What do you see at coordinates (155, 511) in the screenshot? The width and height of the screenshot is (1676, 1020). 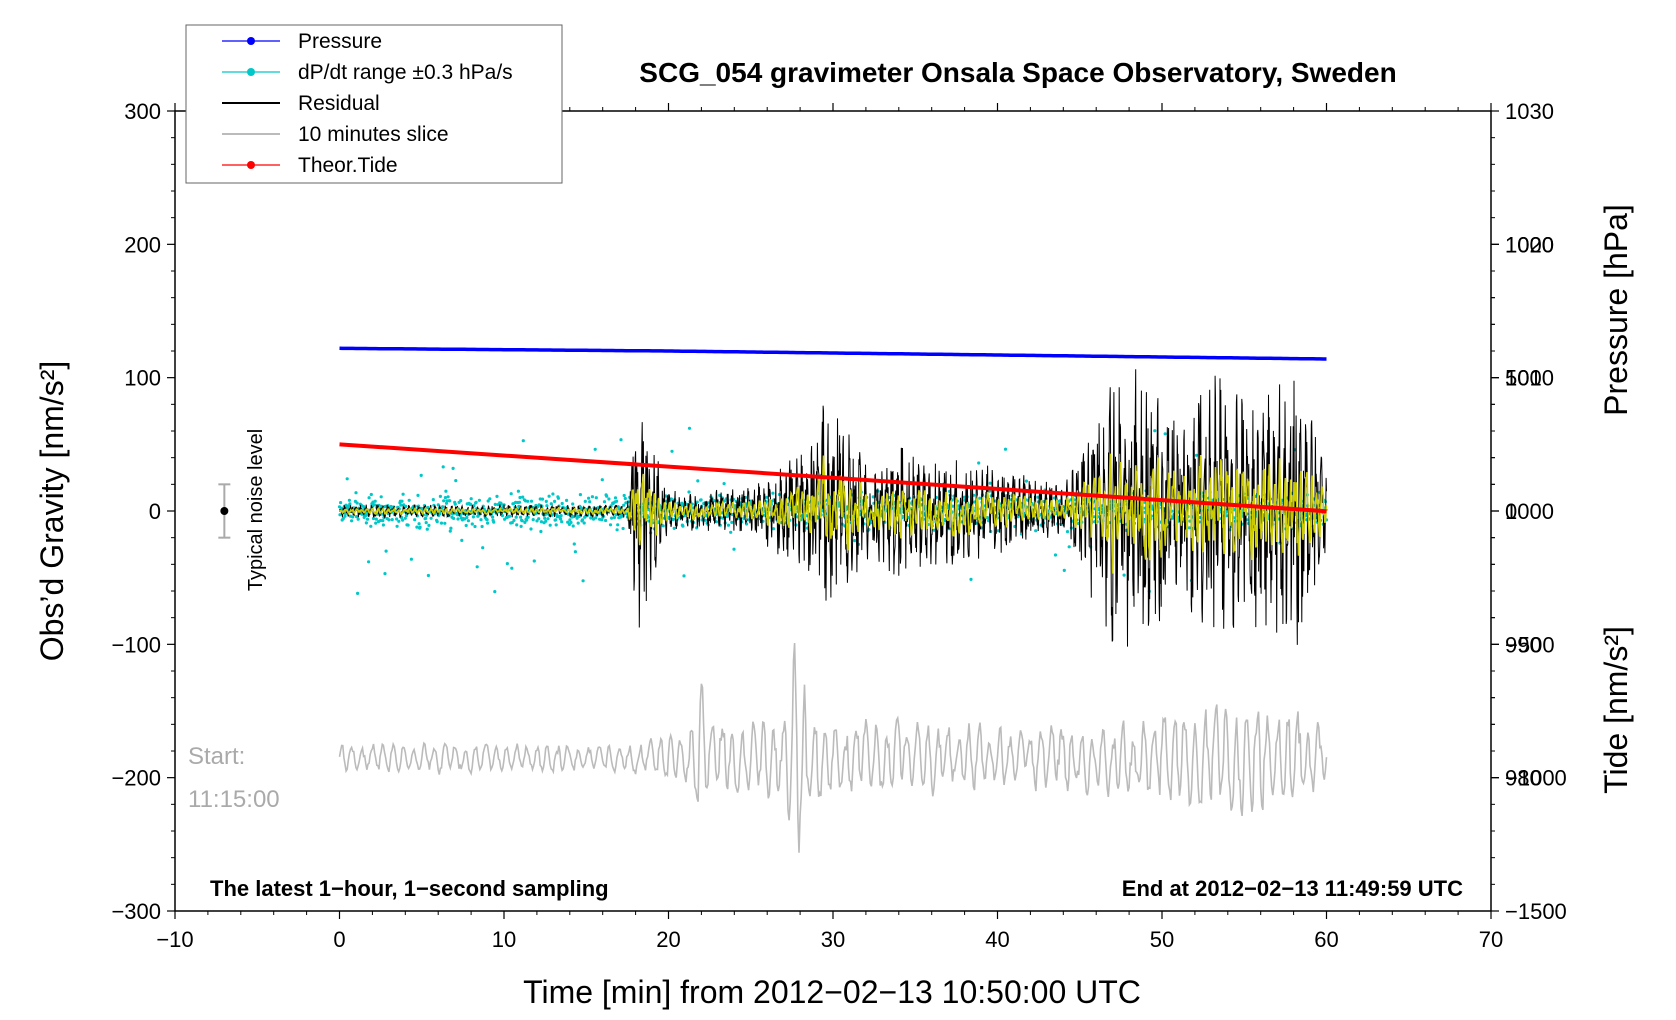 I see `y-tick-label-left: 0` at bounding box center [155, 511].